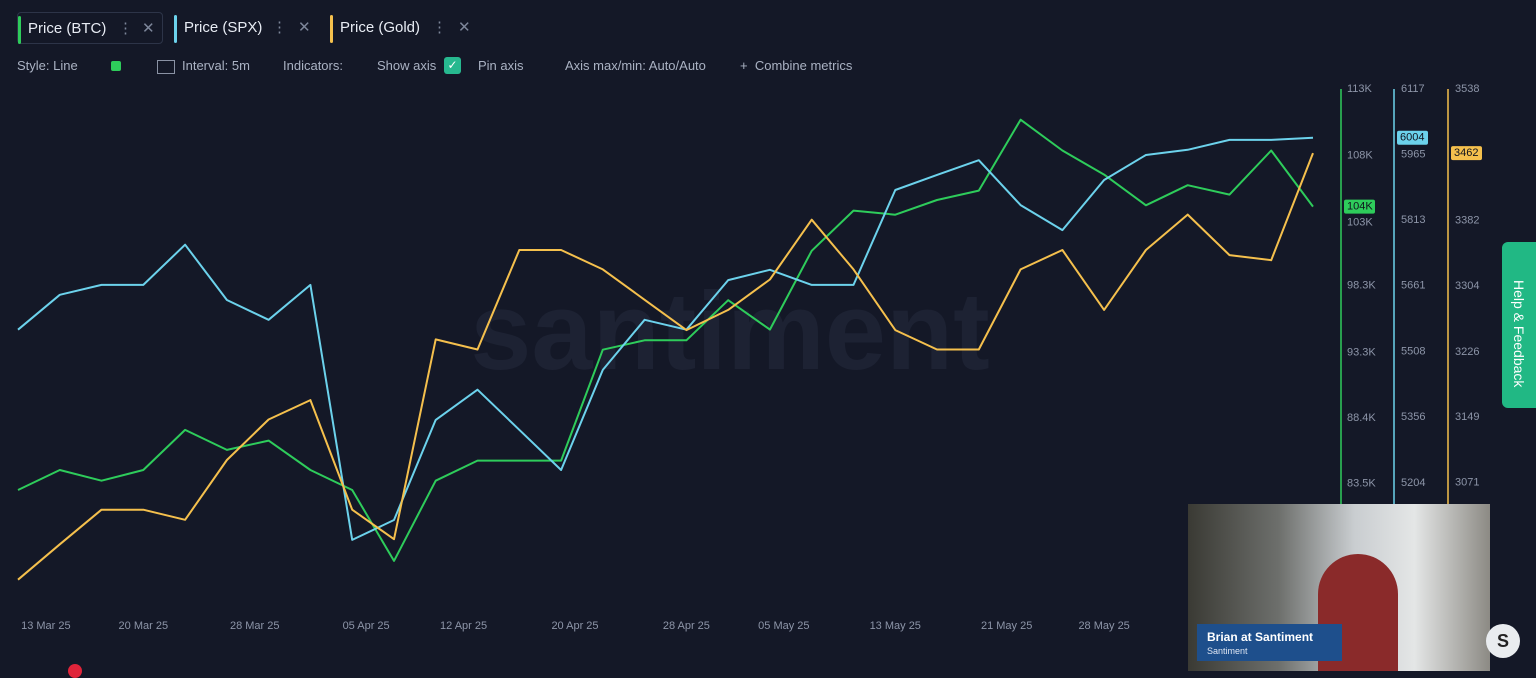 This screenshot has height=678, width=1536. I want to click on help-tab: Help & Feedback, so click(1519, 325).